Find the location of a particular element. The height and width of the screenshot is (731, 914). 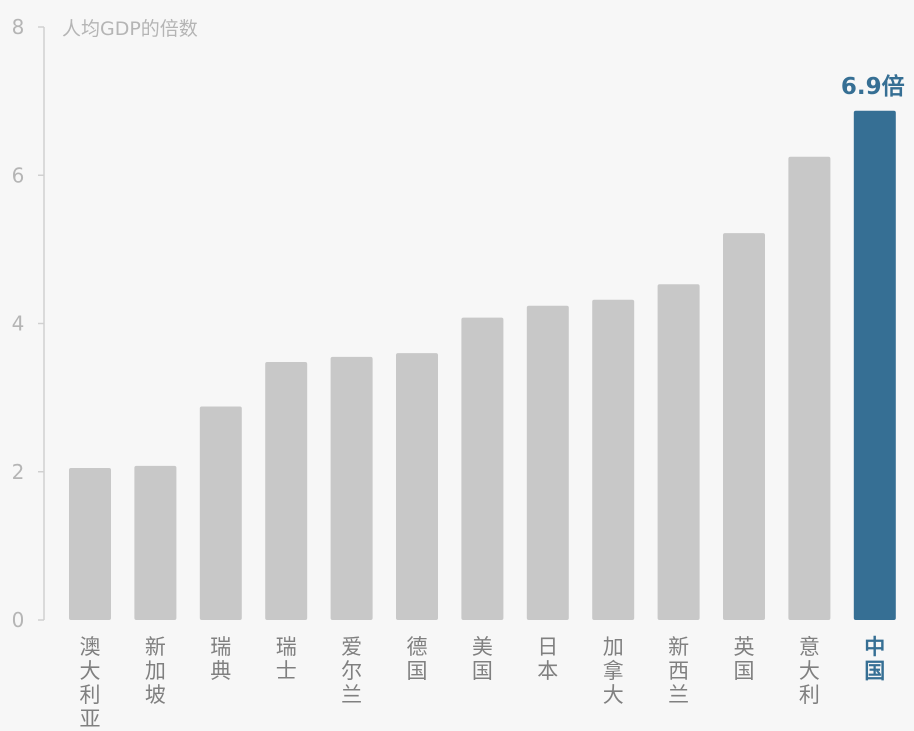

y-axis-label: 人均GDP的倍数 is located at coordinates (130, 29).